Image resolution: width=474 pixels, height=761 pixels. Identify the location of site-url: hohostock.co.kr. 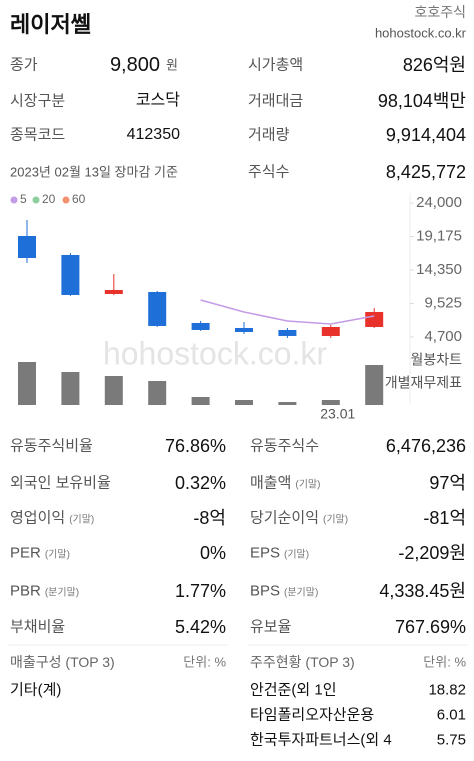
(420, 33).